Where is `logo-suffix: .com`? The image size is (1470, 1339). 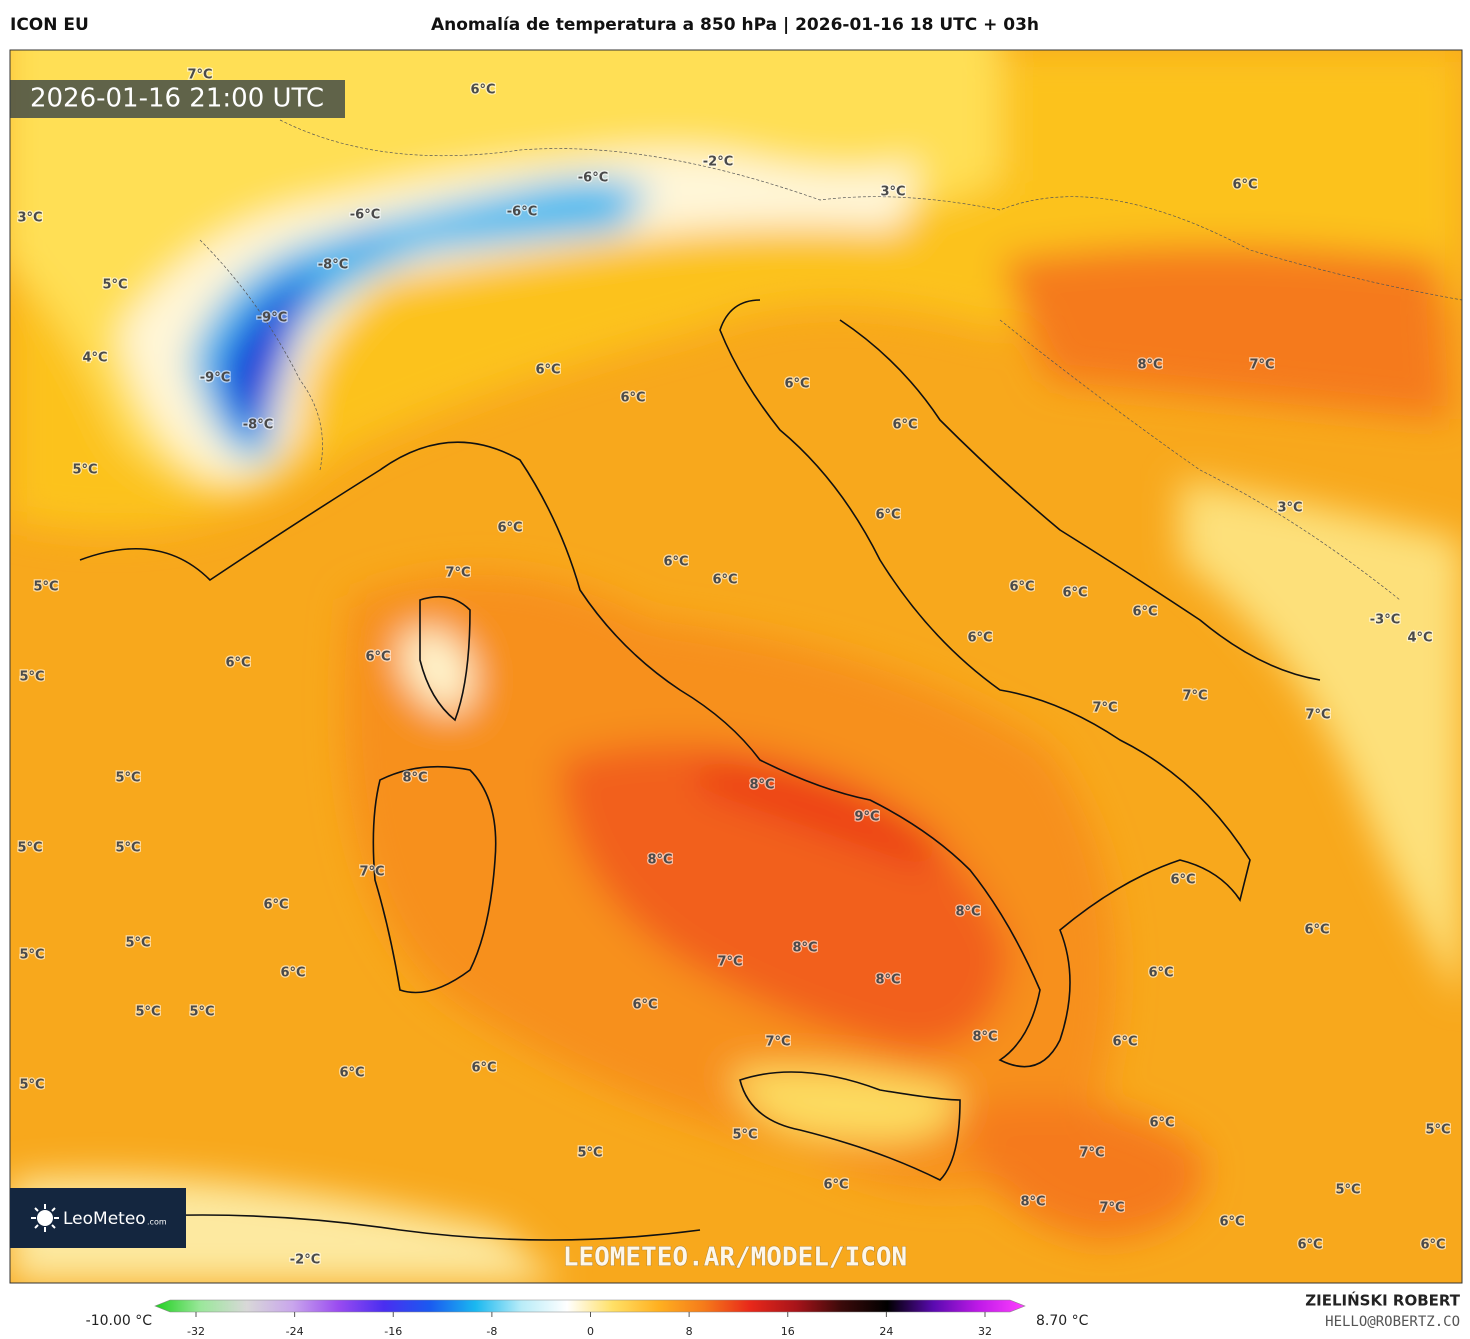 logo-suffix: .com is located at coordinates (157, 1222).